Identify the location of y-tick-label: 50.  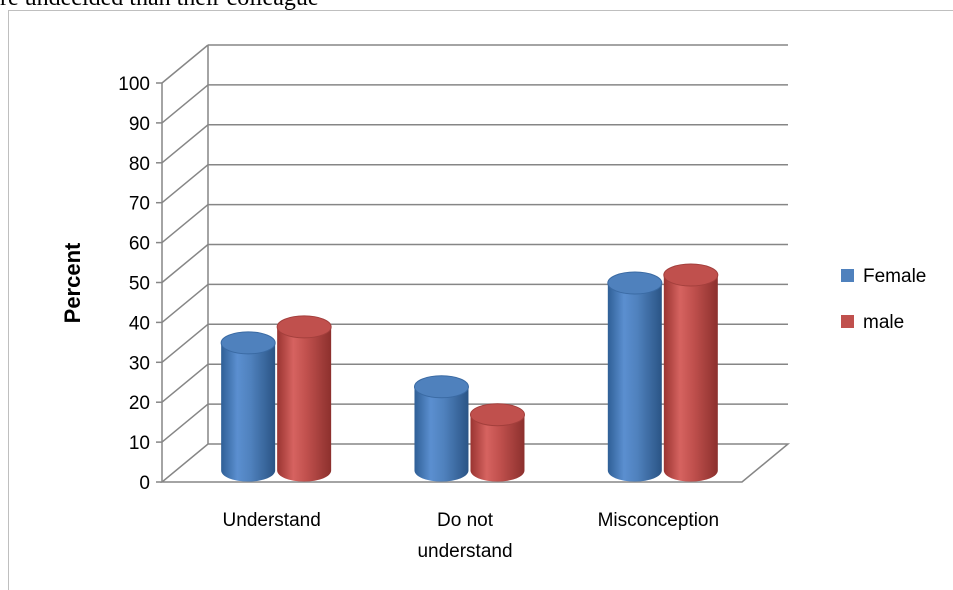
(139, 284).